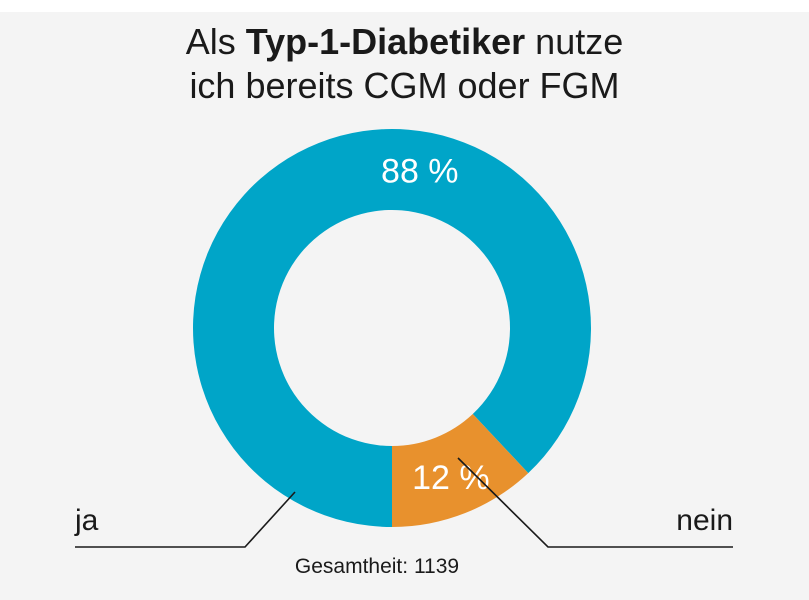 The width and height of the screenshot is (809, 600). Describe the element at coordinates (404, 85) in the screenshot. I see `title-line-2: ich bereits CGM oder FGM` at that location.